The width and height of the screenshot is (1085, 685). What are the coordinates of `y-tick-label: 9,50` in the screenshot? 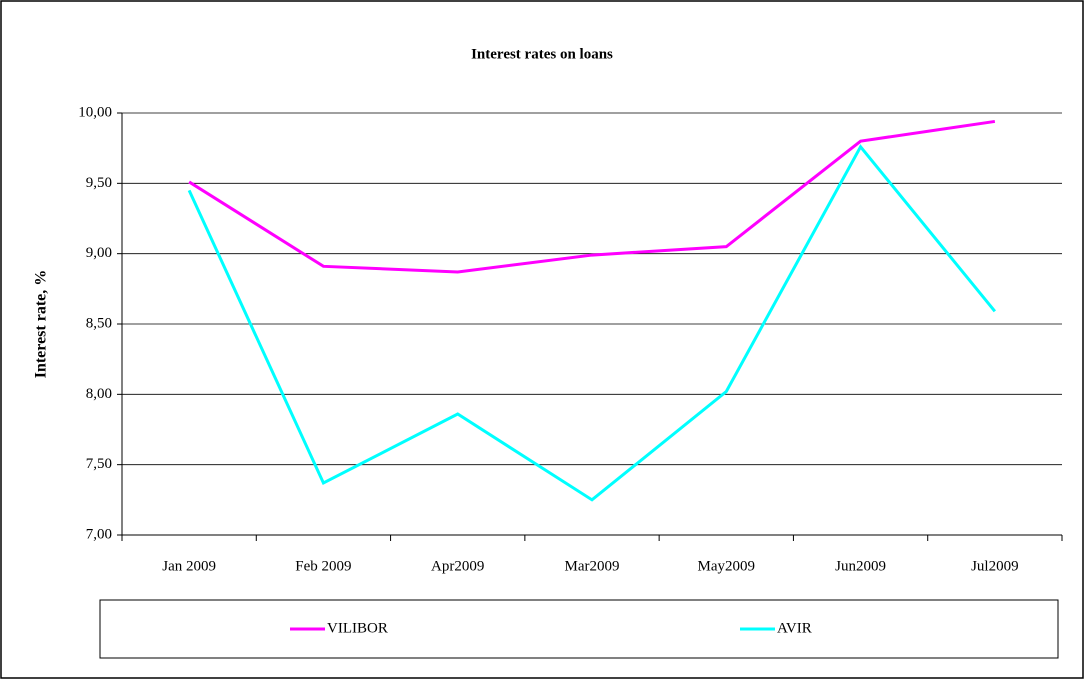 It's located at (99, 183).